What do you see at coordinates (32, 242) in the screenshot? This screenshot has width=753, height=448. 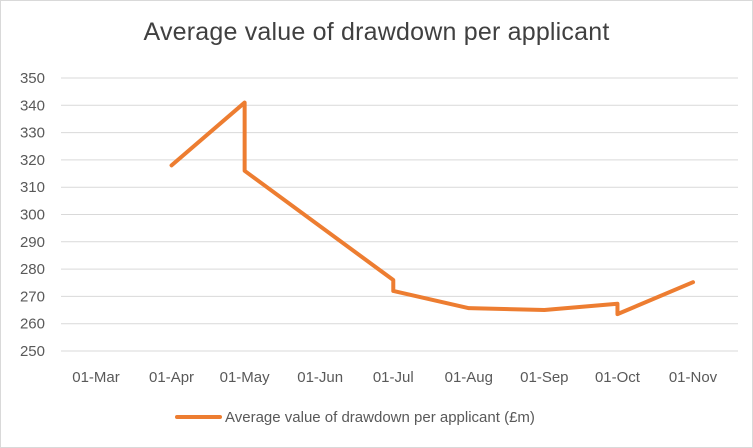 I see `y-tick-label: 290` at bounding box center [32, 242].